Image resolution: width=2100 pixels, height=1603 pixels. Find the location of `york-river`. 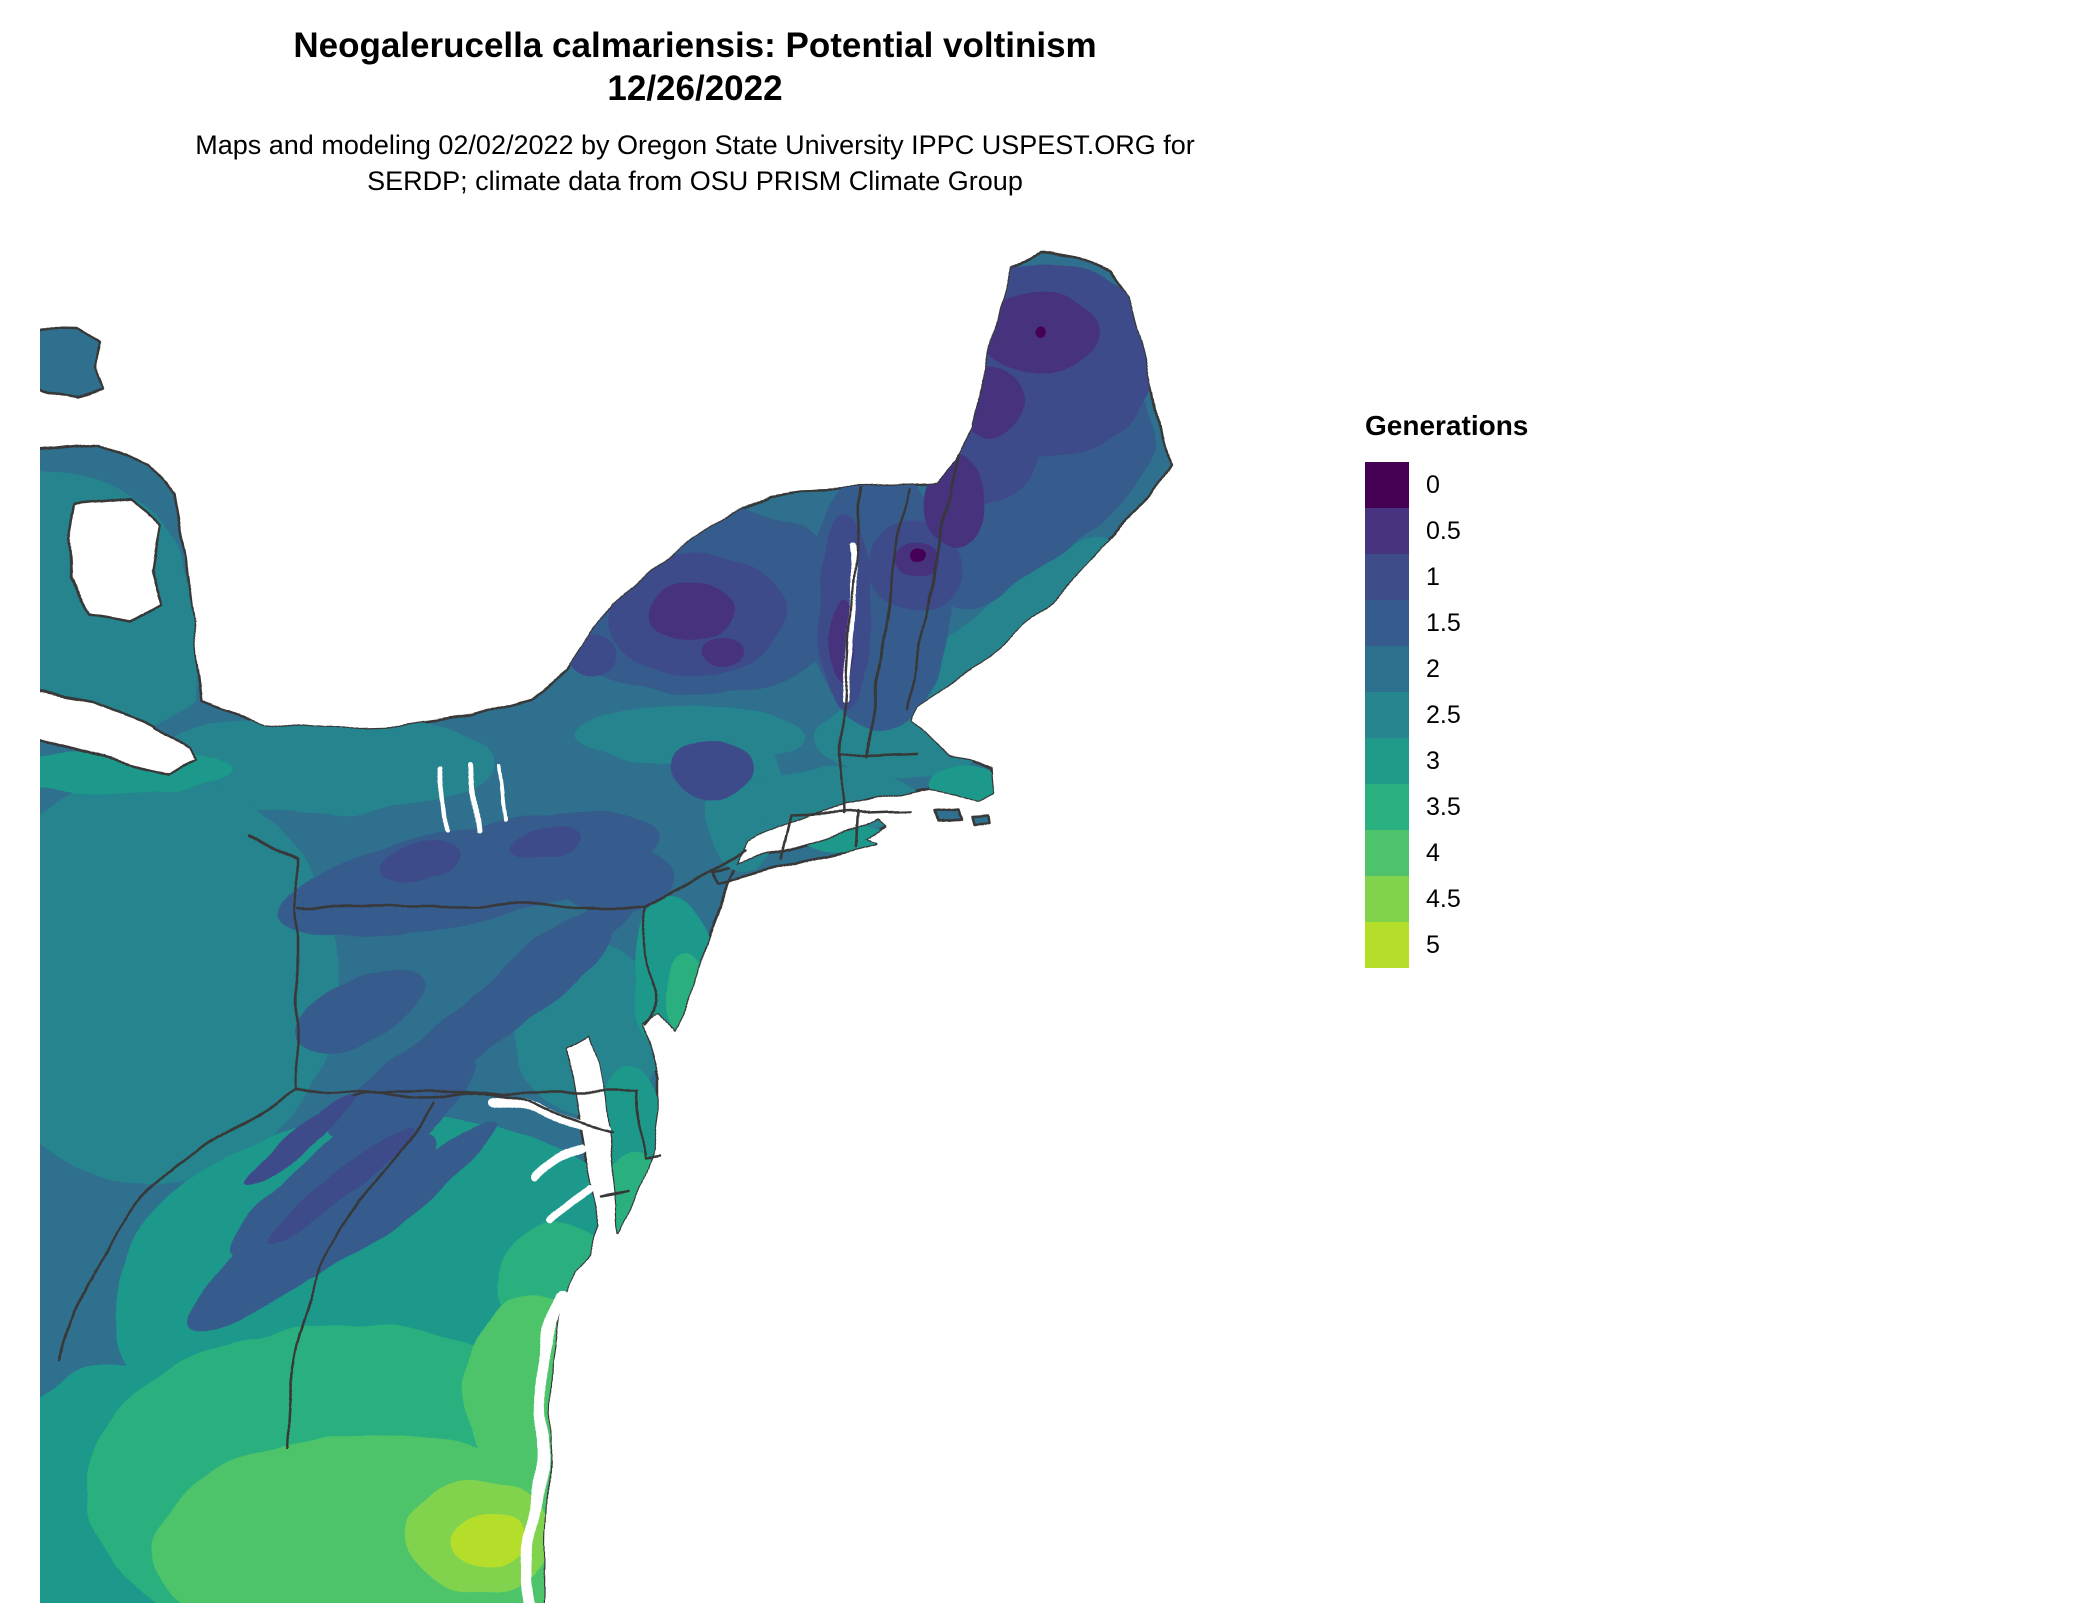

york-river is located at coordinates (569, 1205).